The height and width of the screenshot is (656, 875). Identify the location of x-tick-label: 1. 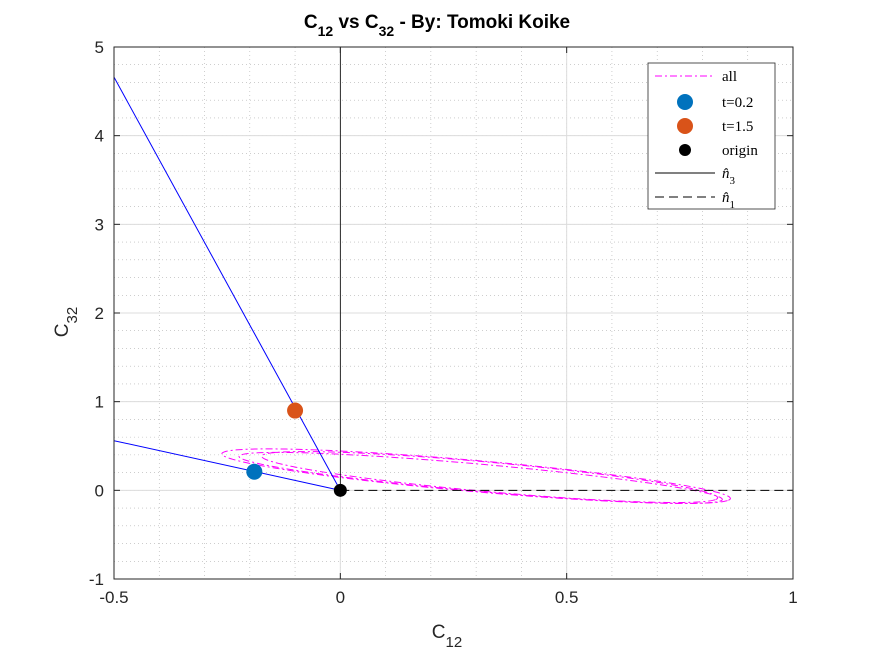
(792, 597).